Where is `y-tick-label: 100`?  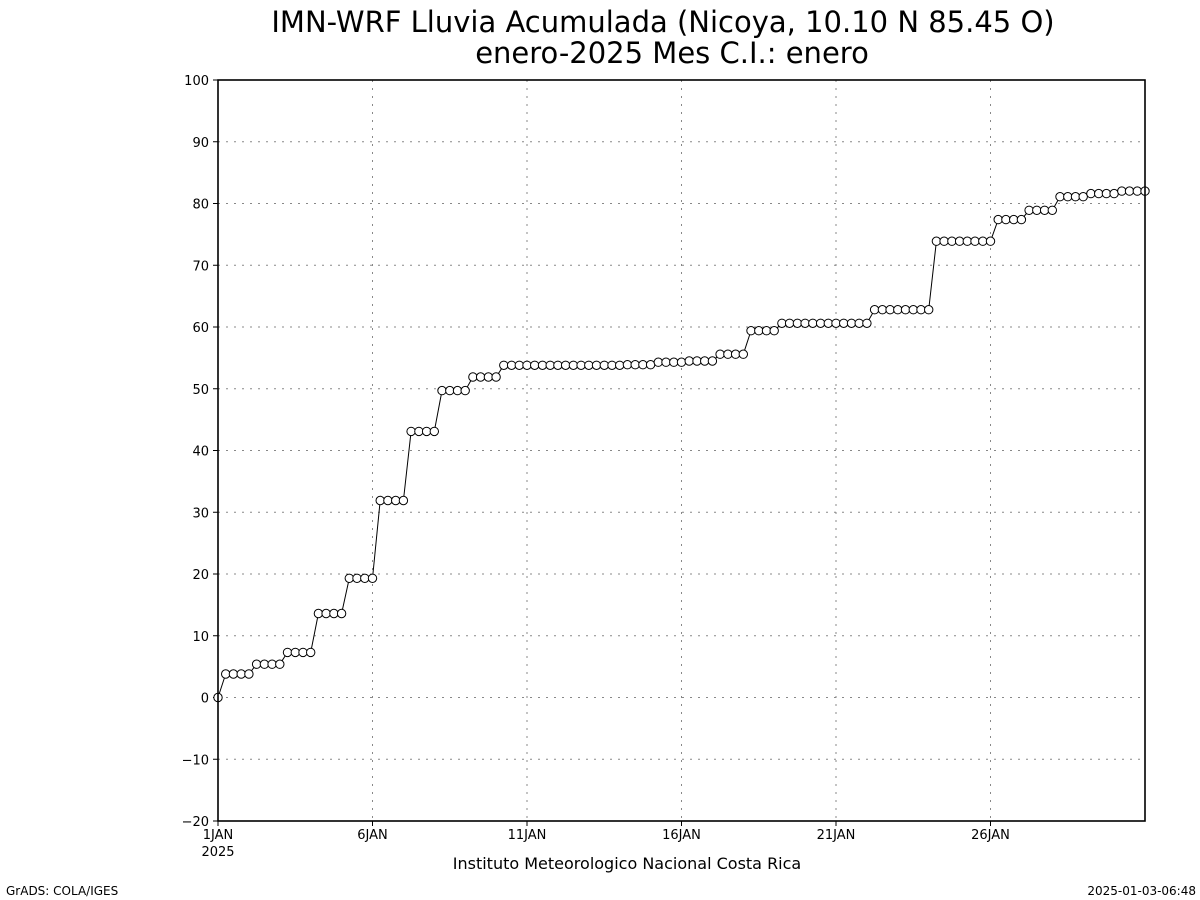
y-tick-label: 100 is located at coordinates (196, 81).